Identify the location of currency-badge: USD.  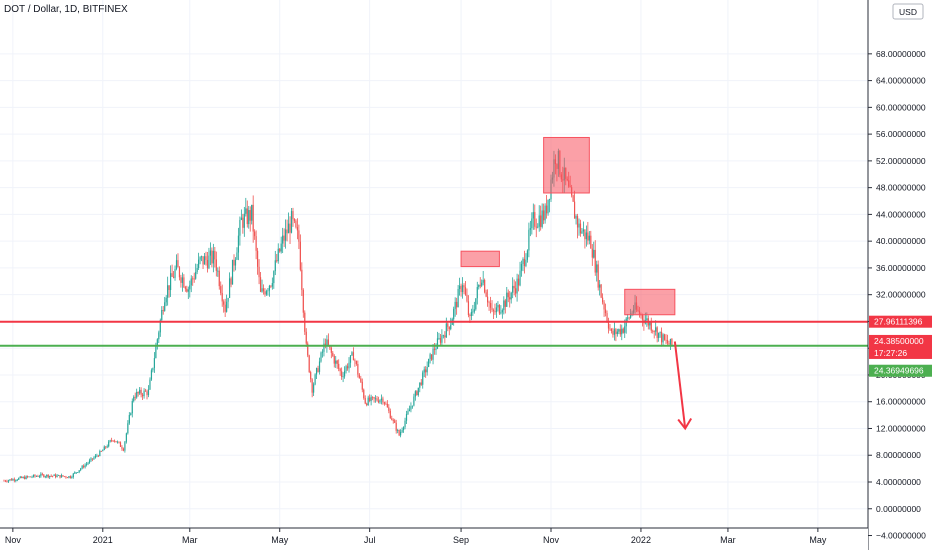
(908, 11).